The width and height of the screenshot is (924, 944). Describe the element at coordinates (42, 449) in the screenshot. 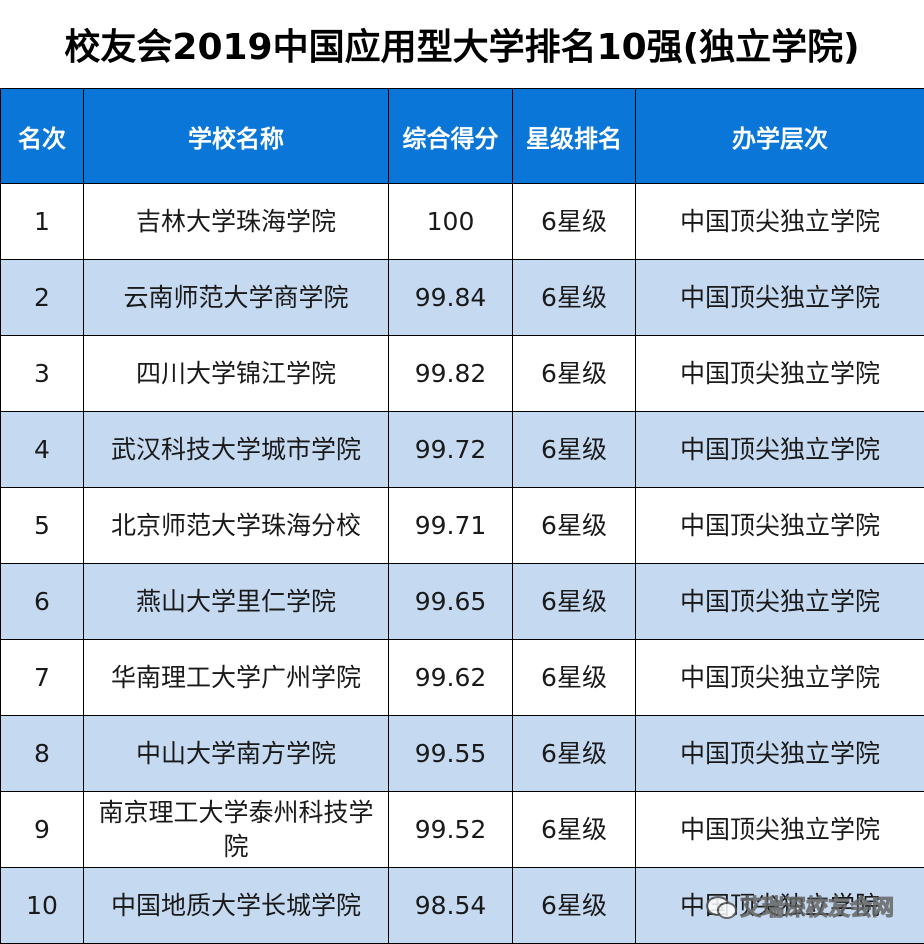

I see `rank-cell: 4` at that location.